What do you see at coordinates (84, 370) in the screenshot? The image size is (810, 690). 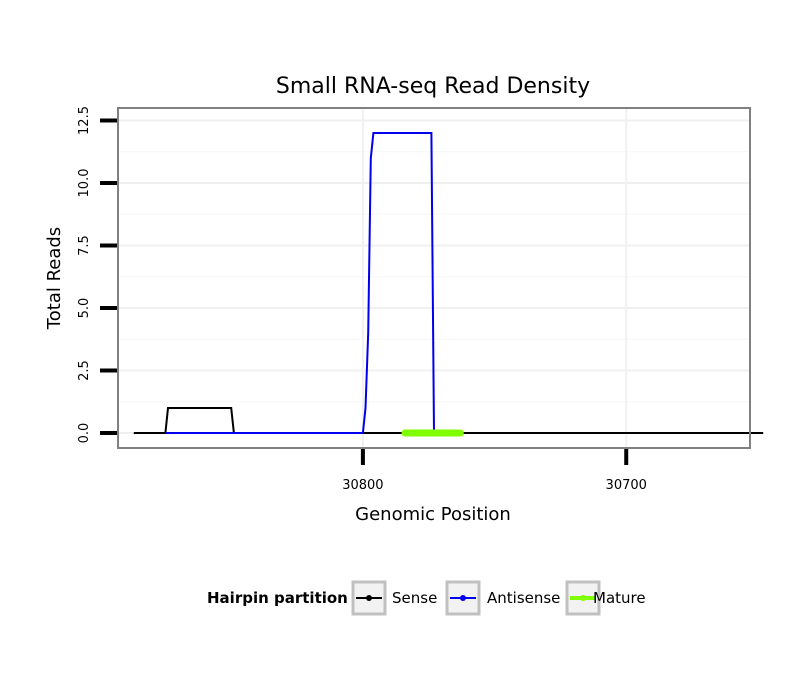 I see `y-tick-label: 2.5` at bounding box center [84, 370].